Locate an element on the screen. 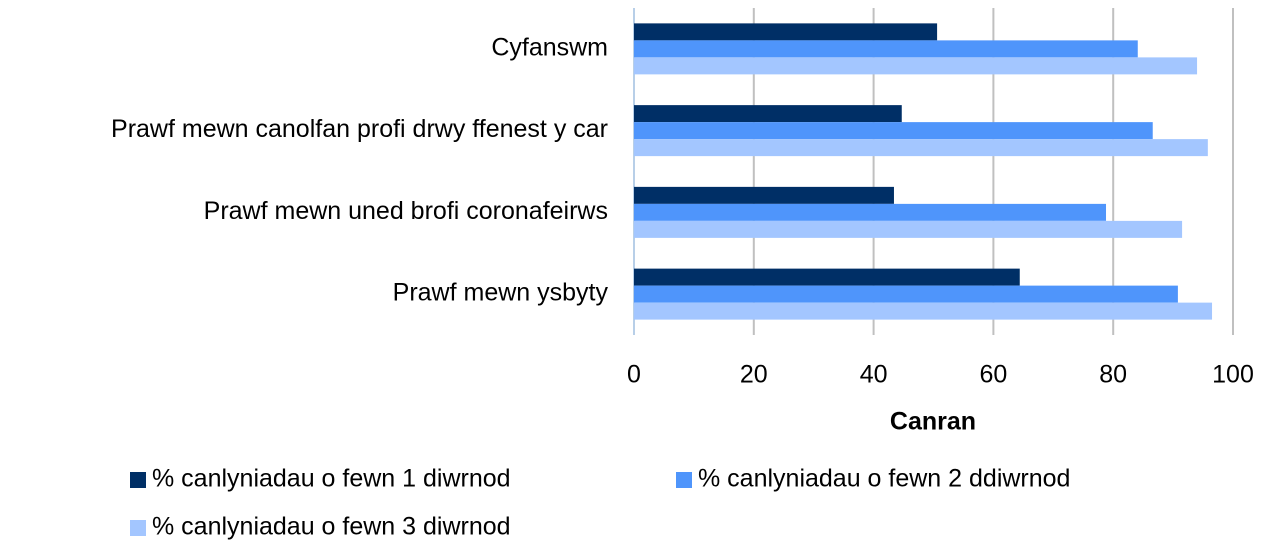 This screenshot has height=545, width=1270. x-tick-label: 100 is located at coordinates (1233, 375).